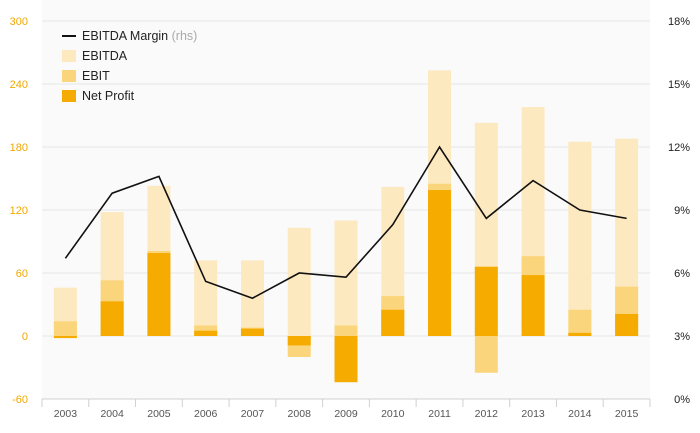 This screenshot has width=700, height=433. Describe the element at coordinates (108, 96) in the screenshot. I see `legend-label: Net Profit` at that location.